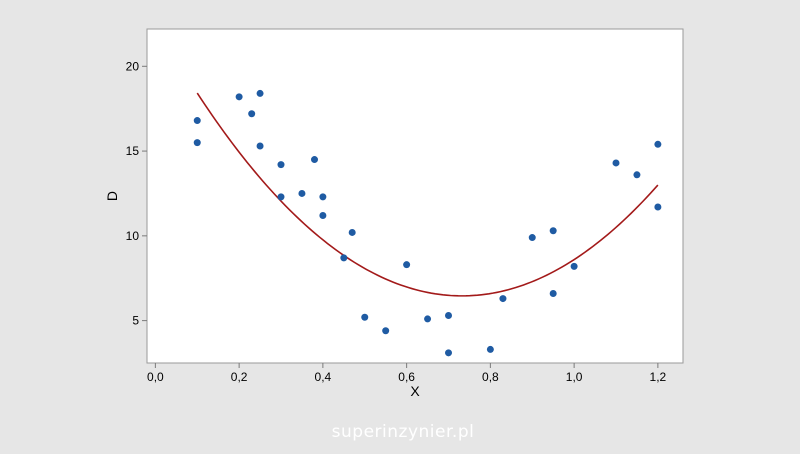  I want to click on x-tick-label: 1,0, so click(574, 377).